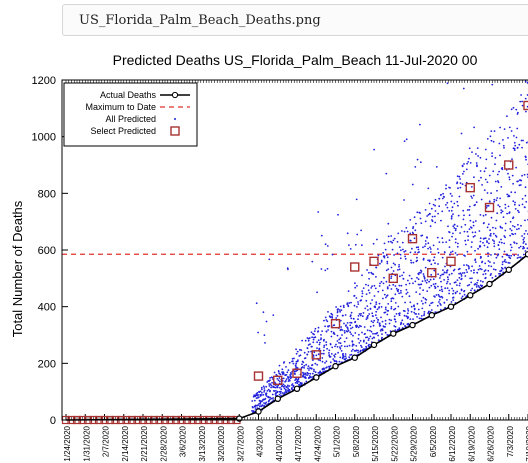 This screenshot has height=463, width=528. What do you see at coordinates (130, 119) in the screenshot?
I see `legend-label: All Predicted` at bounding box center [130, 119].